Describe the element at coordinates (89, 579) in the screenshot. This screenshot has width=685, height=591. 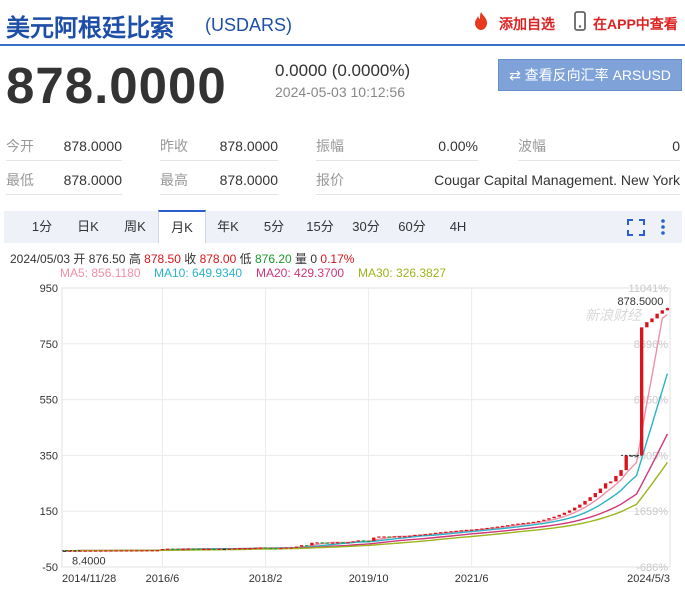
I see `x-tick-label: 2014/11/28` at that location.